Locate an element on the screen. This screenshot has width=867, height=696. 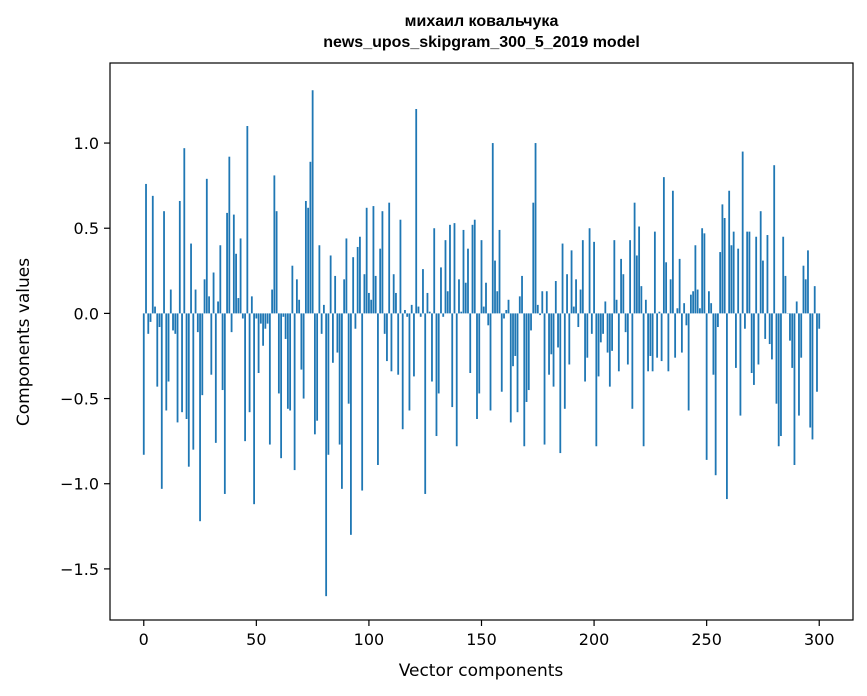
x-tick-label: 50 is located at coordinates (256, 639).